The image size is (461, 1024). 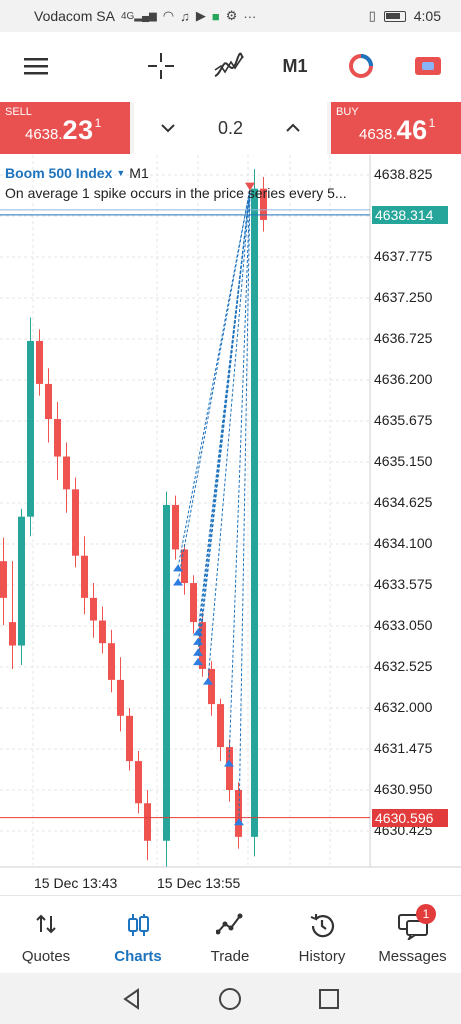 What do you see at coordinates (132, 999) in the screenshot?
I see `back-icon` at bounding box center [132, 999].